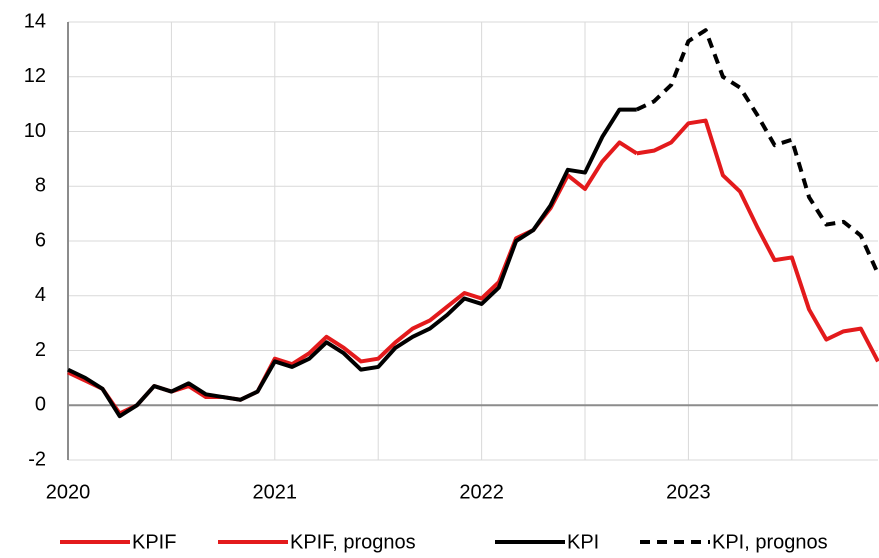 This screenshot has width=879, height=558. What do you see at coordinates (40, 405) in the screenshot?
I see `y-tick-label: 0` at bounding box center [40, 405].